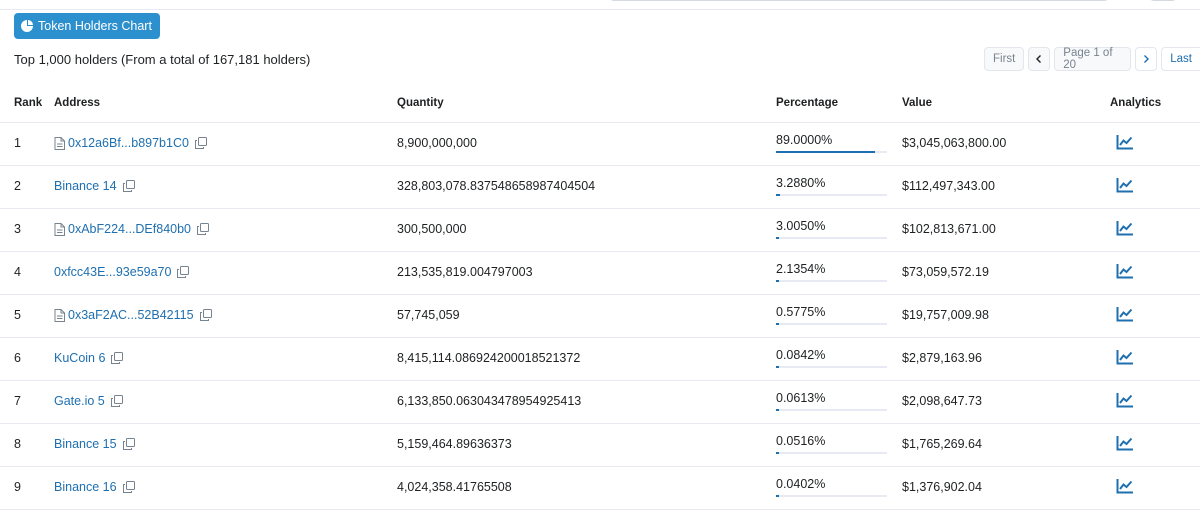  What do you see at coordinates (807, 103) in the screenshot?
I see `header-percentage: Percentage` at bounding box center [807, 103].